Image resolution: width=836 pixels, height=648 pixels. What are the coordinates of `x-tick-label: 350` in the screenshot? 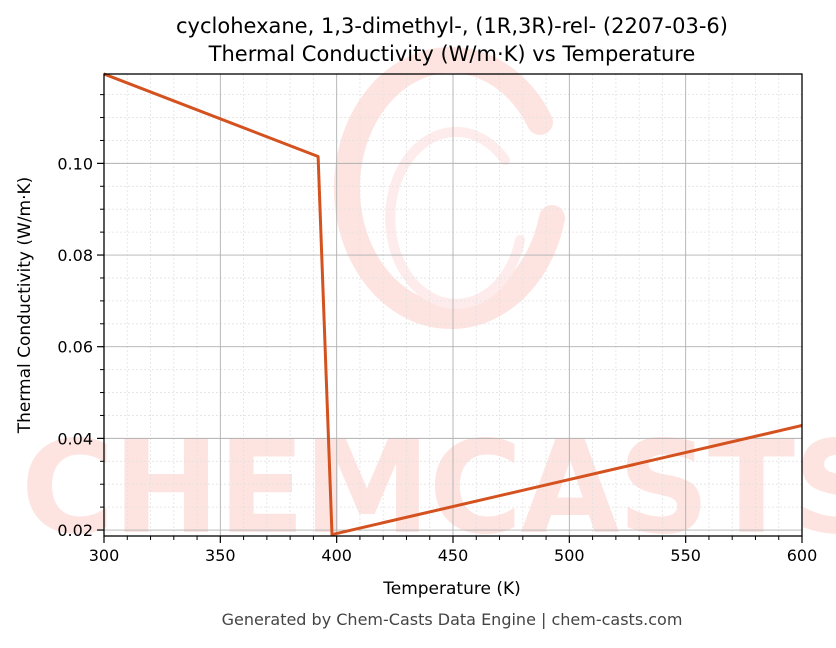 It's located at (220, 555).